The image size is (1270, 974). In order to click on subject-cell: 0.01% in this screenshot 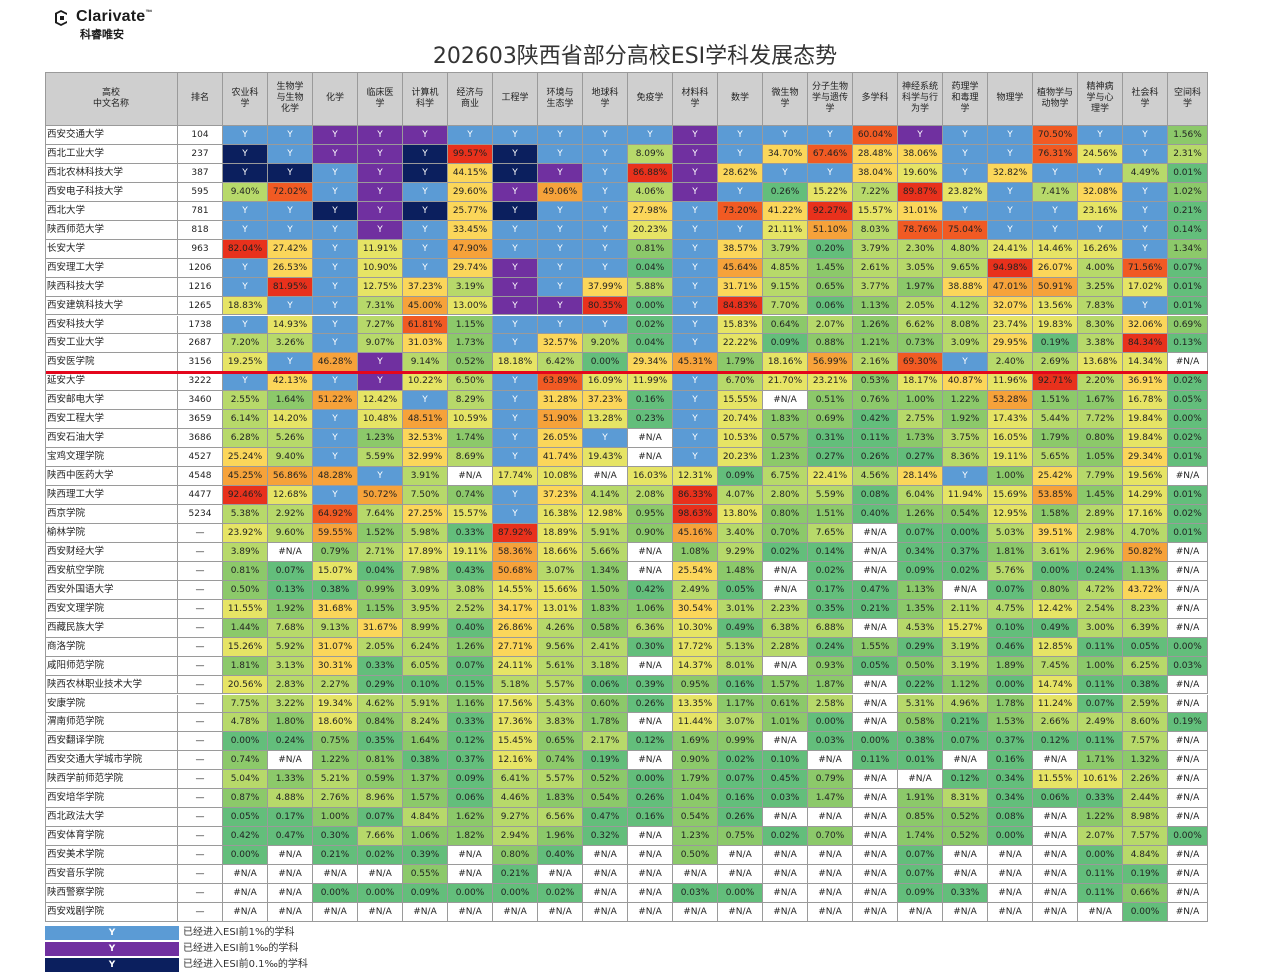, I will do `click(920, 761)`.